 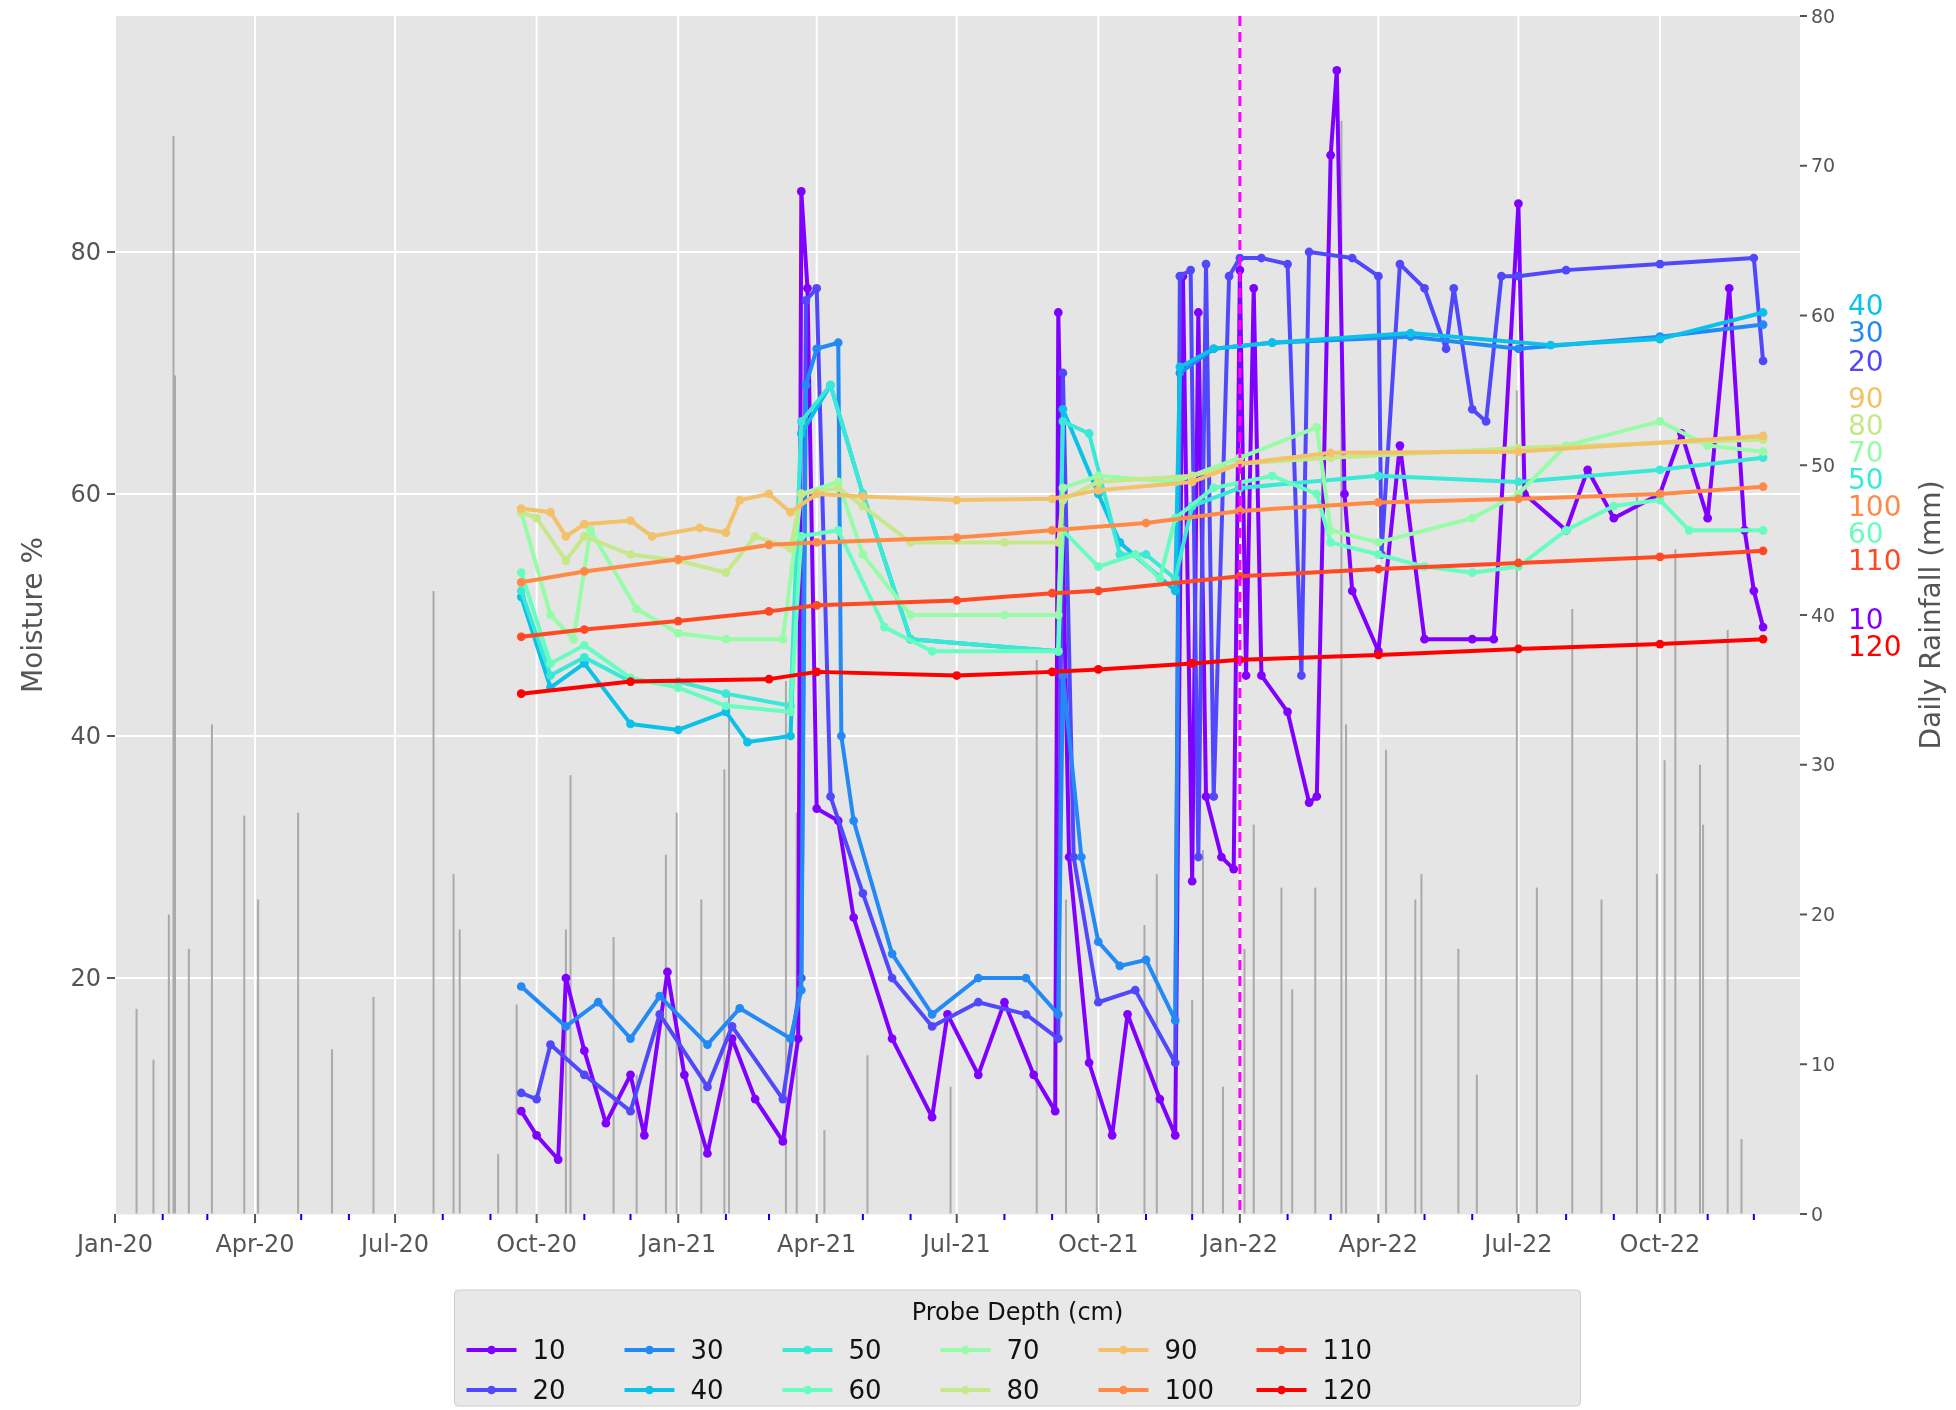 I want to click on y2-axis-title: Daily Rainfall (mm), so click(x=1930, y=615).